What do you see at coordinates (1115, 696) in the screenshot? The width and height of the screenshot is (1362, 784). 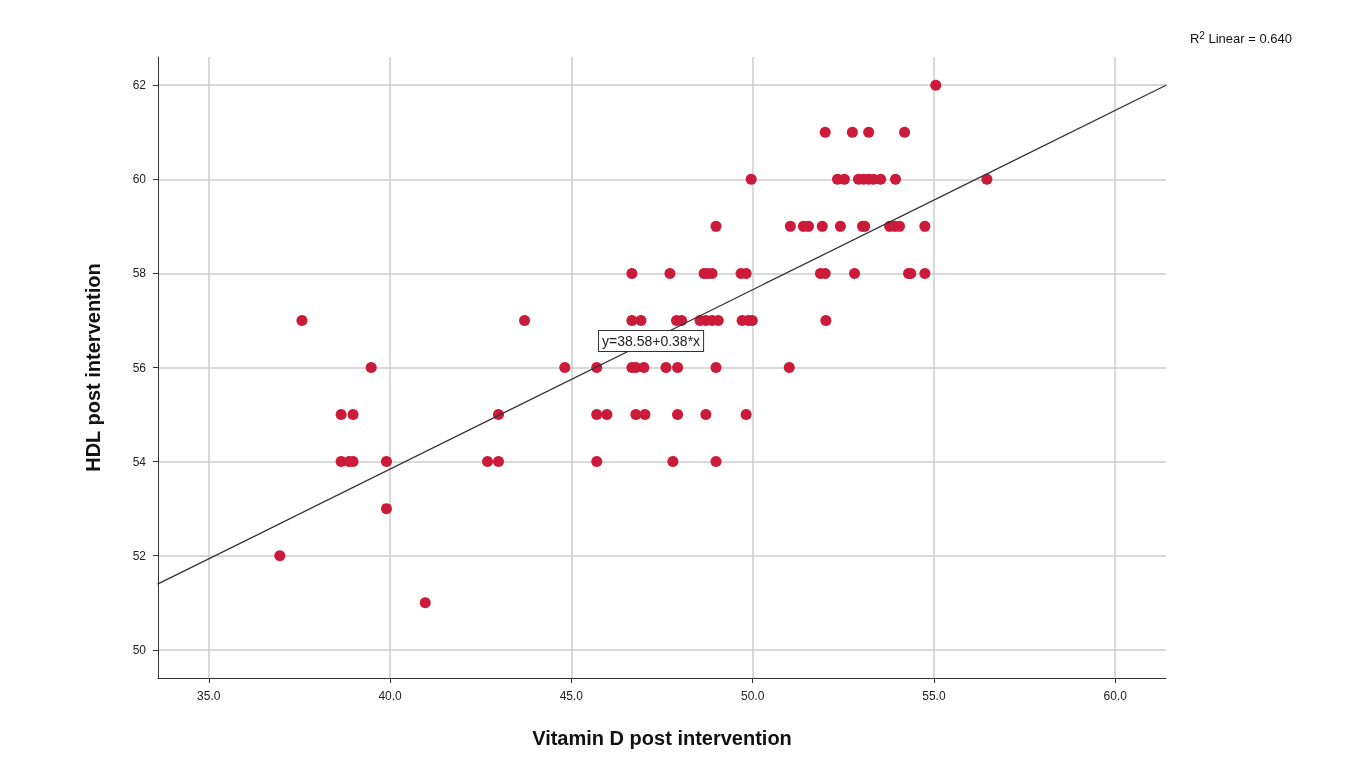 I see `x-tick-label: 60.0` at bounding box center [1115, 696].